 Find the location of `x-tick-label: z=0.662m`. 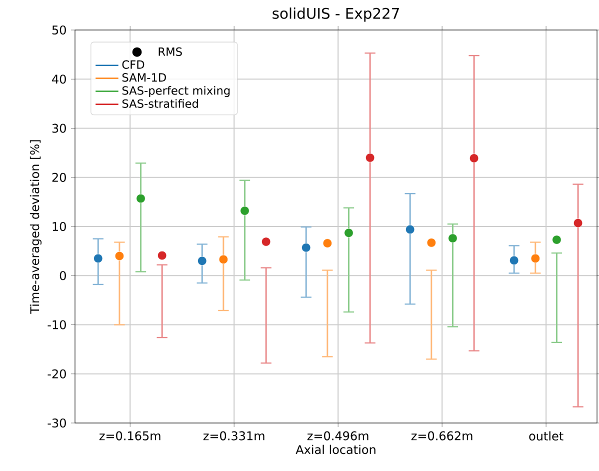

x-tick-label: z=0.662m is located at coordinates (441, 435).